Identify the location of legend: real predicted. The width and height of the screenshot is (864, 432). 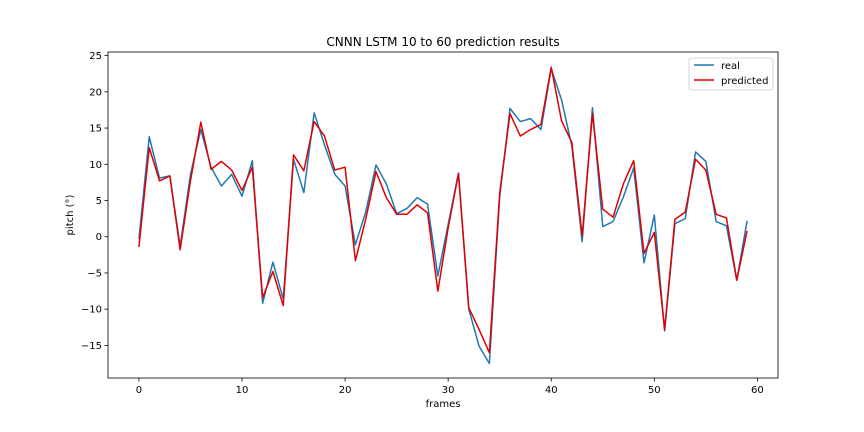
(731, 74).